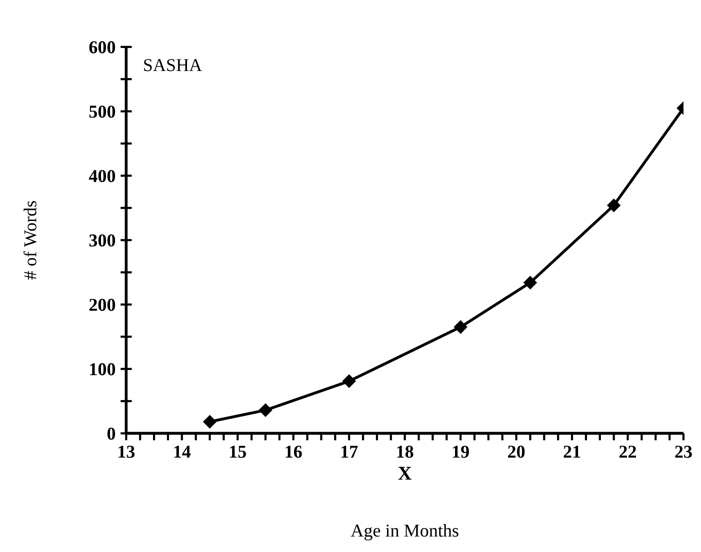  I want to click on y-tick-label: 400, so click(102, 176).